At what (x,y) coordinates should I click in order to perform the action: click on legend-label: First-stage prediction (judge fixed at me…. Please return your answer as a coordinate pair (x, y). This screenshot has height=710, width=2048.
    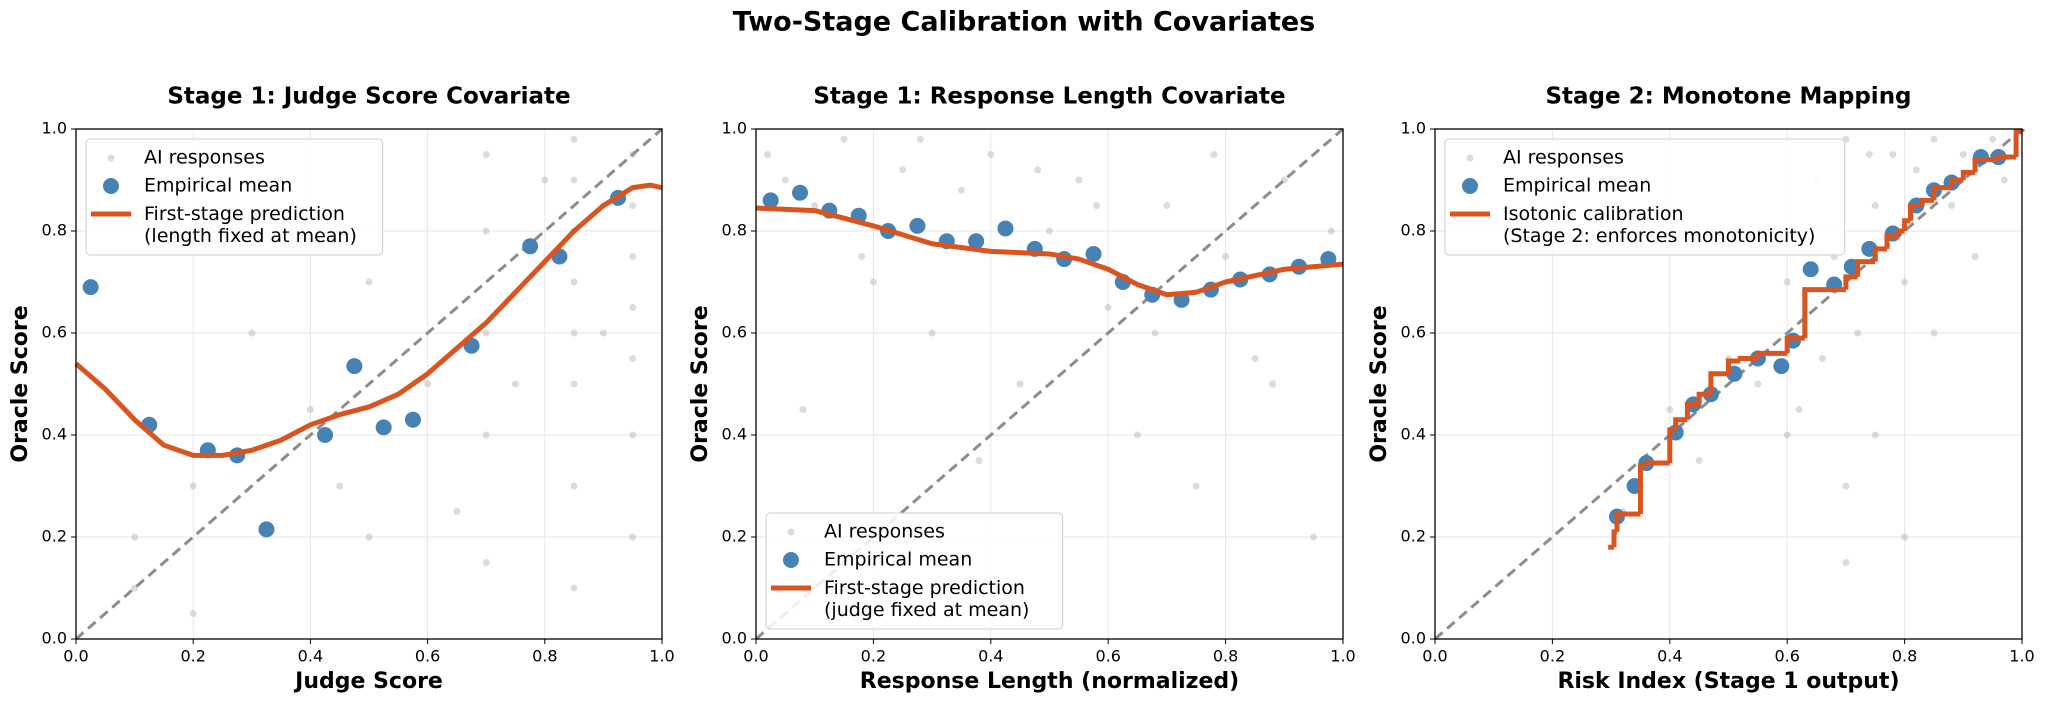
    Looking at the image, I should click on (926, 599).